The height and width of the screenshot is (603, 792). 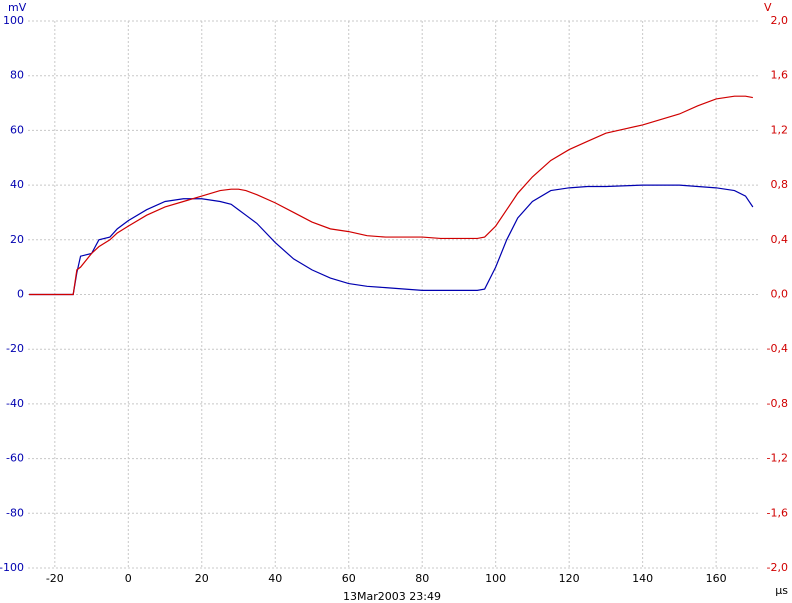 What do you see at coordinates (642, 578) in the screenshot?
I see `x-tick-label: 140` at bounding box center [642, 578].